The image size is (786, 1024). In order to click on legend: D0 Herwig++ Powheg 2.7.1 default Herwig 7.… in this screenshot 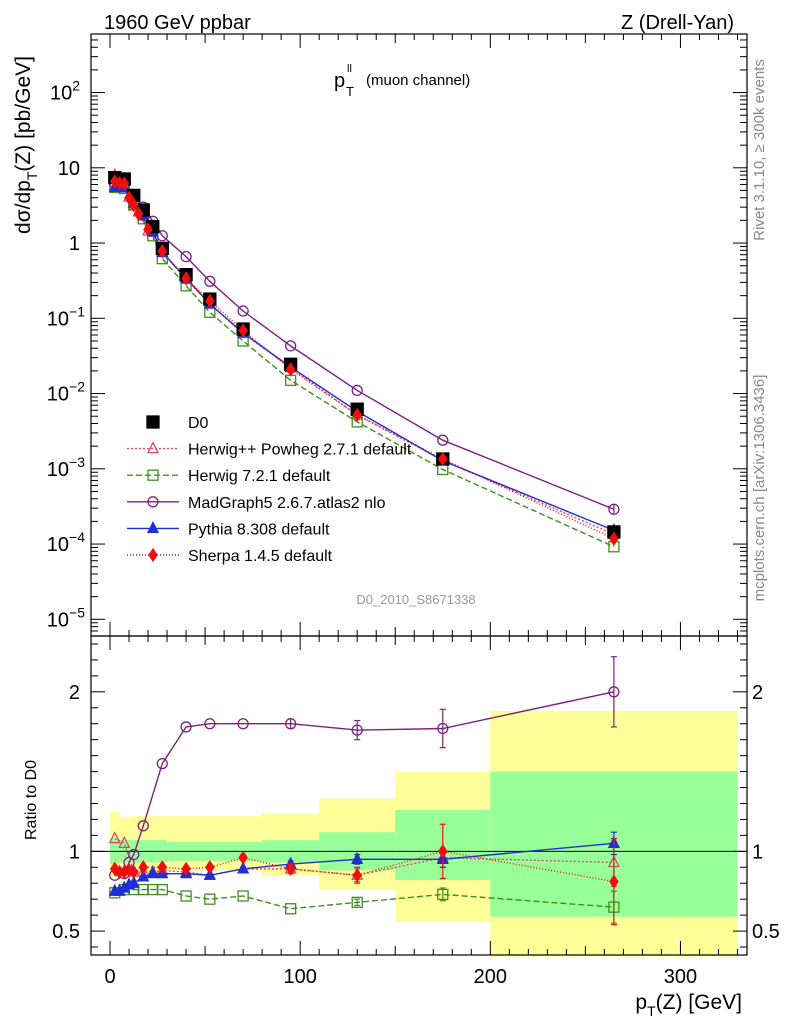, I will do `click(269, 490)`.